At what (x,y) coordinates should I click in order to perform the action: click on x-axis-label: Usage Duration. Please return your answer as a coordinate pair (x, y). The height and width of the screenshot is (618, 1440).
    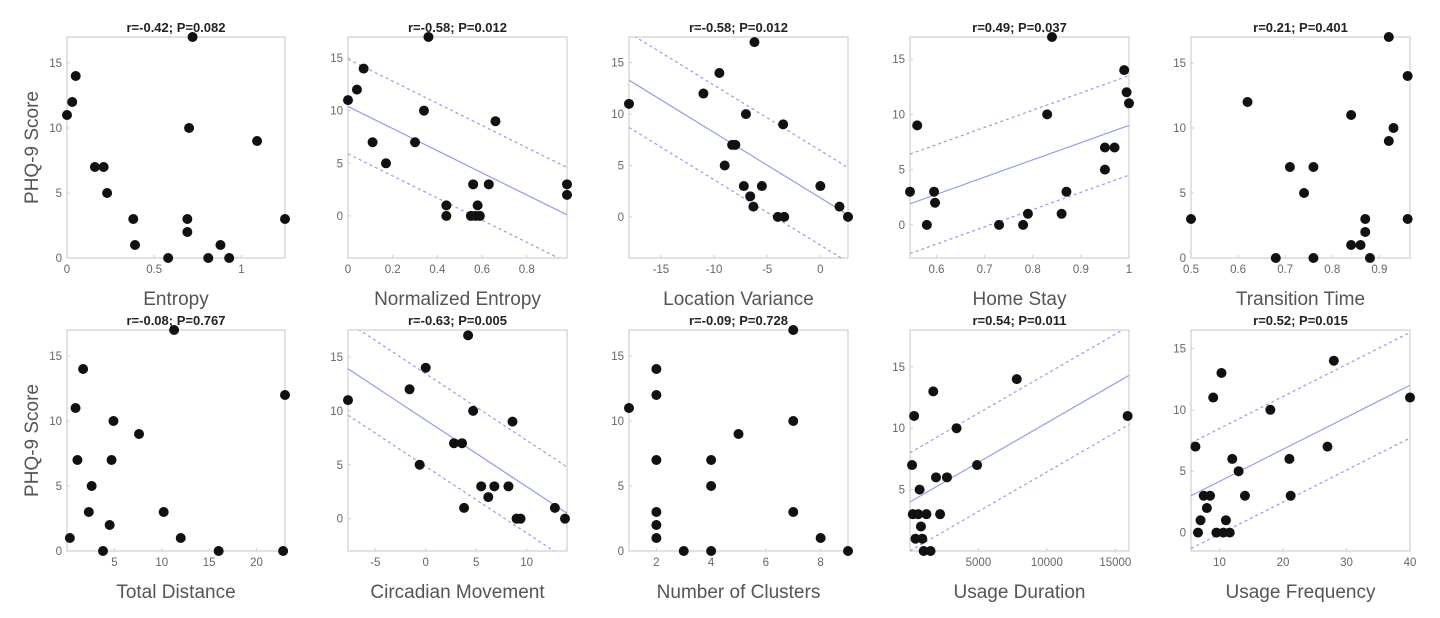
    Looking at the image, I should click on (1019, 592).